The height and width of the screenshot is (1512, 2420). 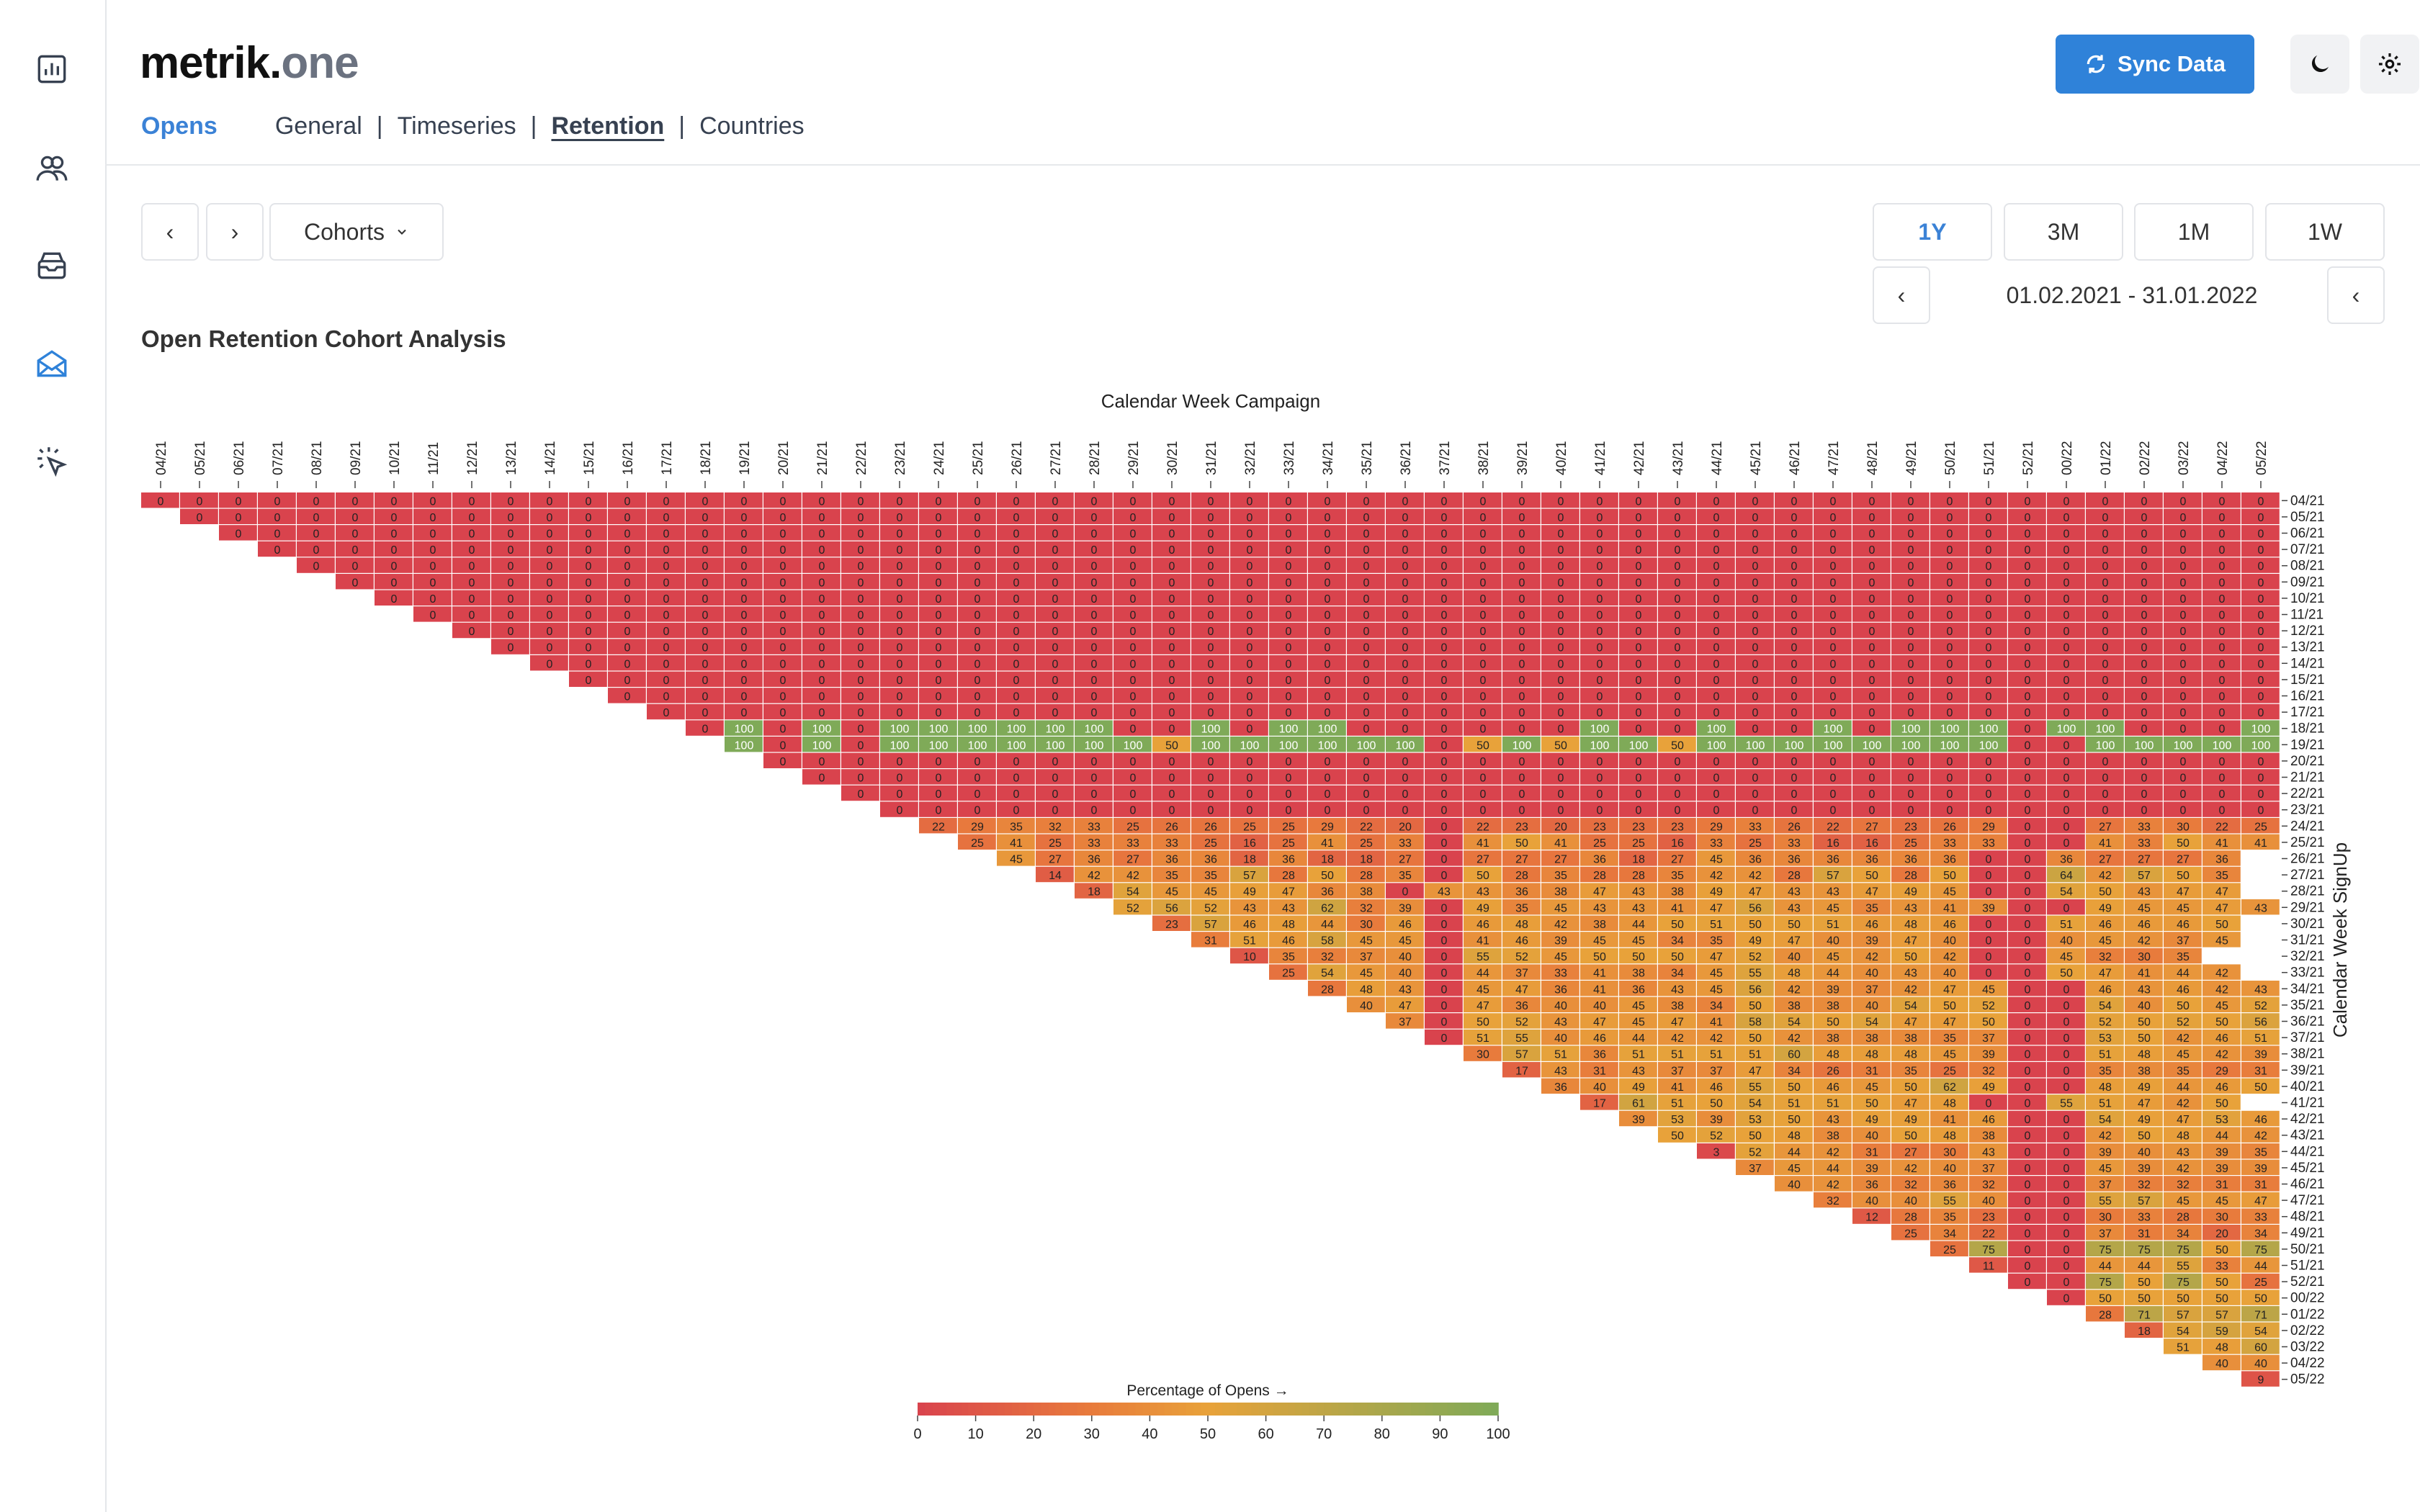 What do you see at coordinates (1639, 1006) in the screenshot?
I see `cell-value: 45` at bounding box center [1639, 1006].